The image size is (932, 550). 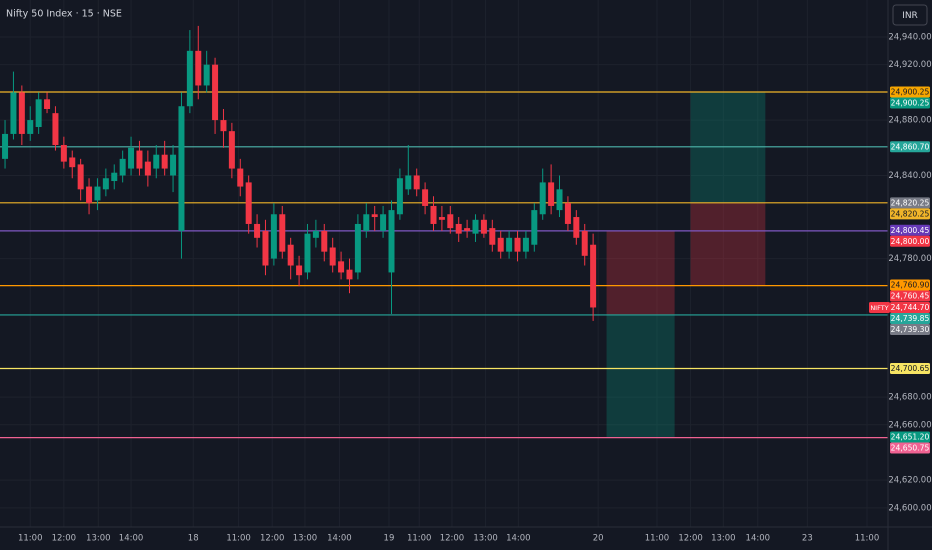 I want to click on positions, so click(x=686, y=264).